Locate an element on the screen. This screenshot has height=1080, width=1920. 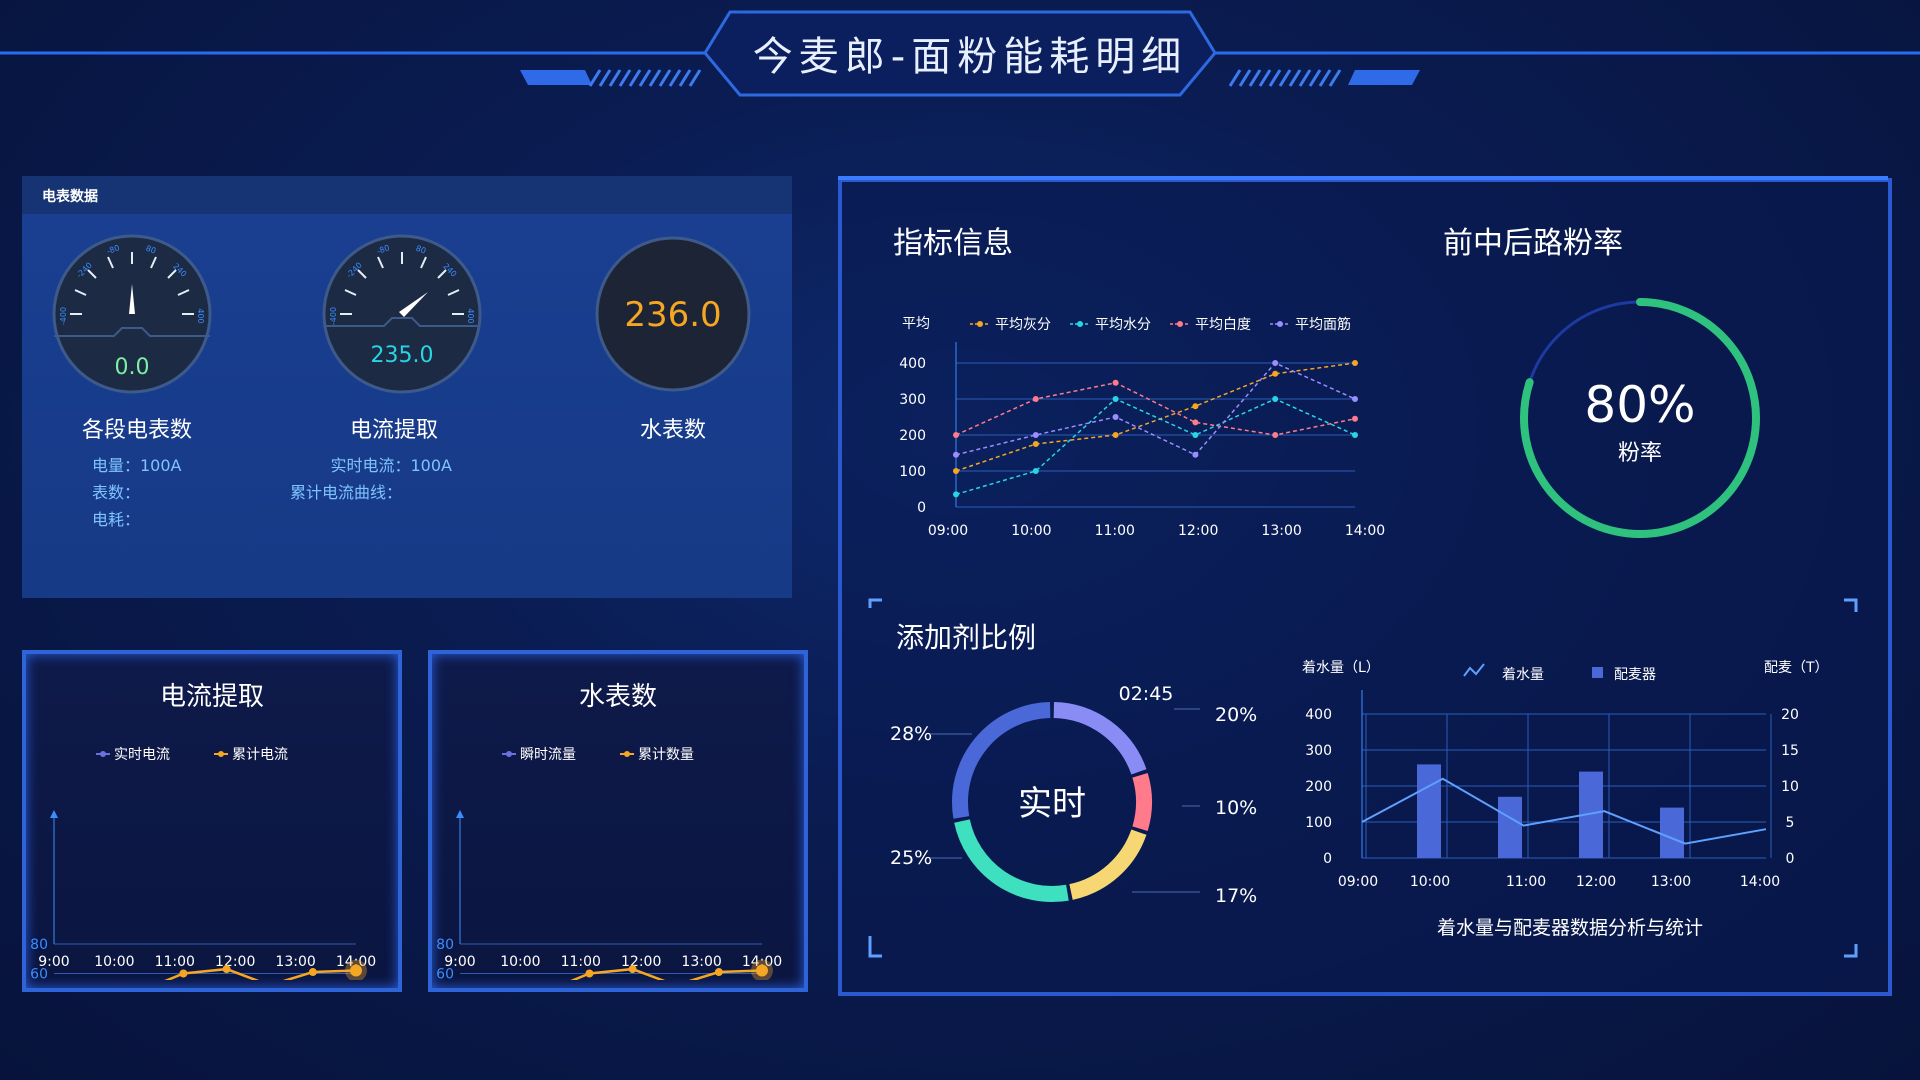
y-right-tick-label: 20 is located at coordinates (1790, 715).